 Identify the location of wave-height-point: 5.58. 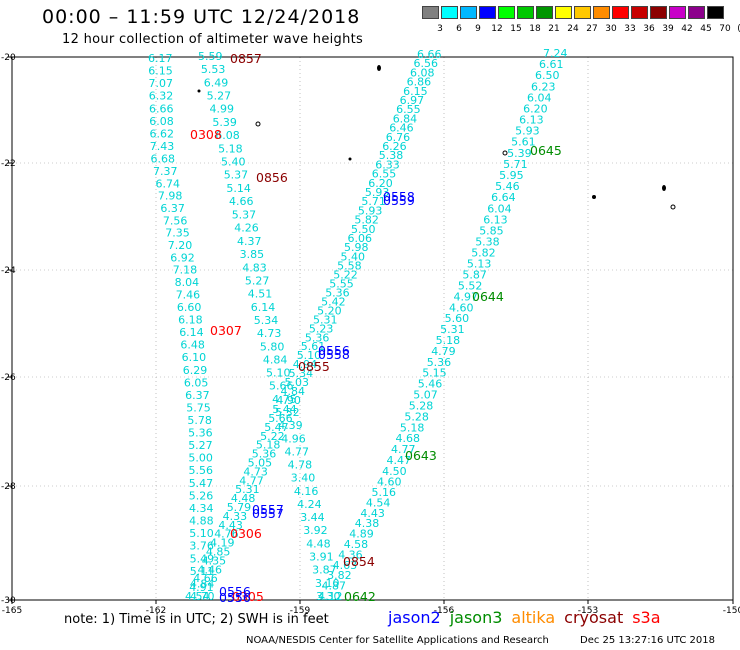
(349, 266).